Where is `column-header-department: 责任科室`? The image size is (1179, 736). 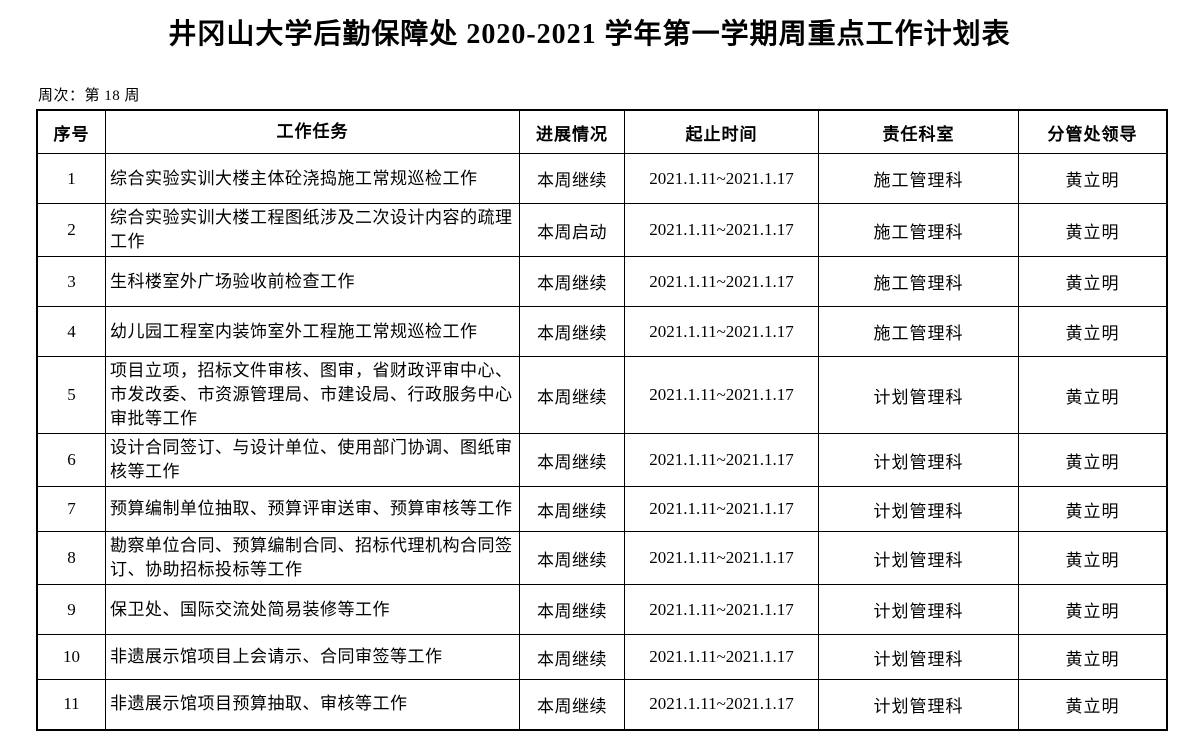
column-header-department: 责任科室 is located at coordinates (918, 131).